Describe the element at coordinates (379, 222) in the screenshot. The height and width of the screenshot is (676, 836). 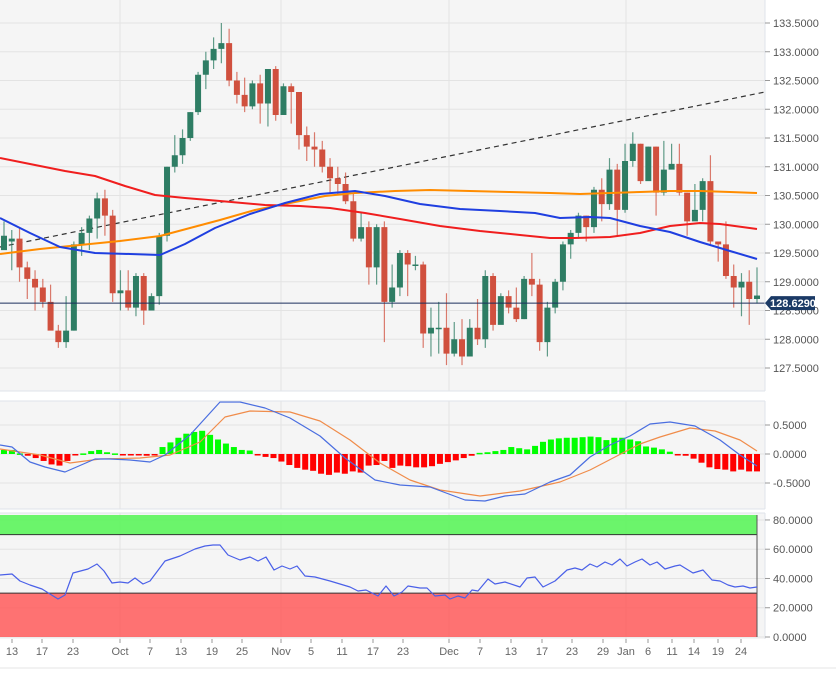
I see `sma-slow-line` at that location.